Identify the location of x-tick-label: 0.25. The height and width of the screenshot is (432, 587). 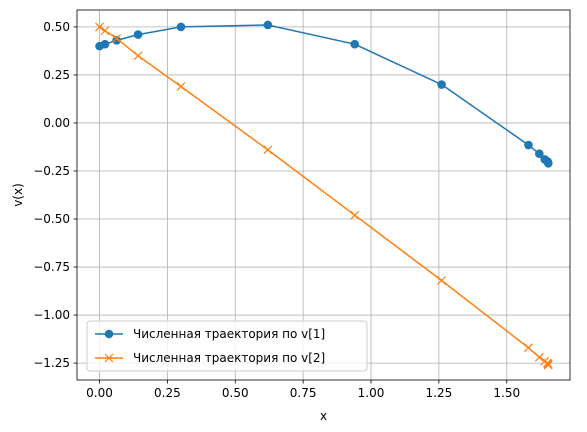
(167, 393).